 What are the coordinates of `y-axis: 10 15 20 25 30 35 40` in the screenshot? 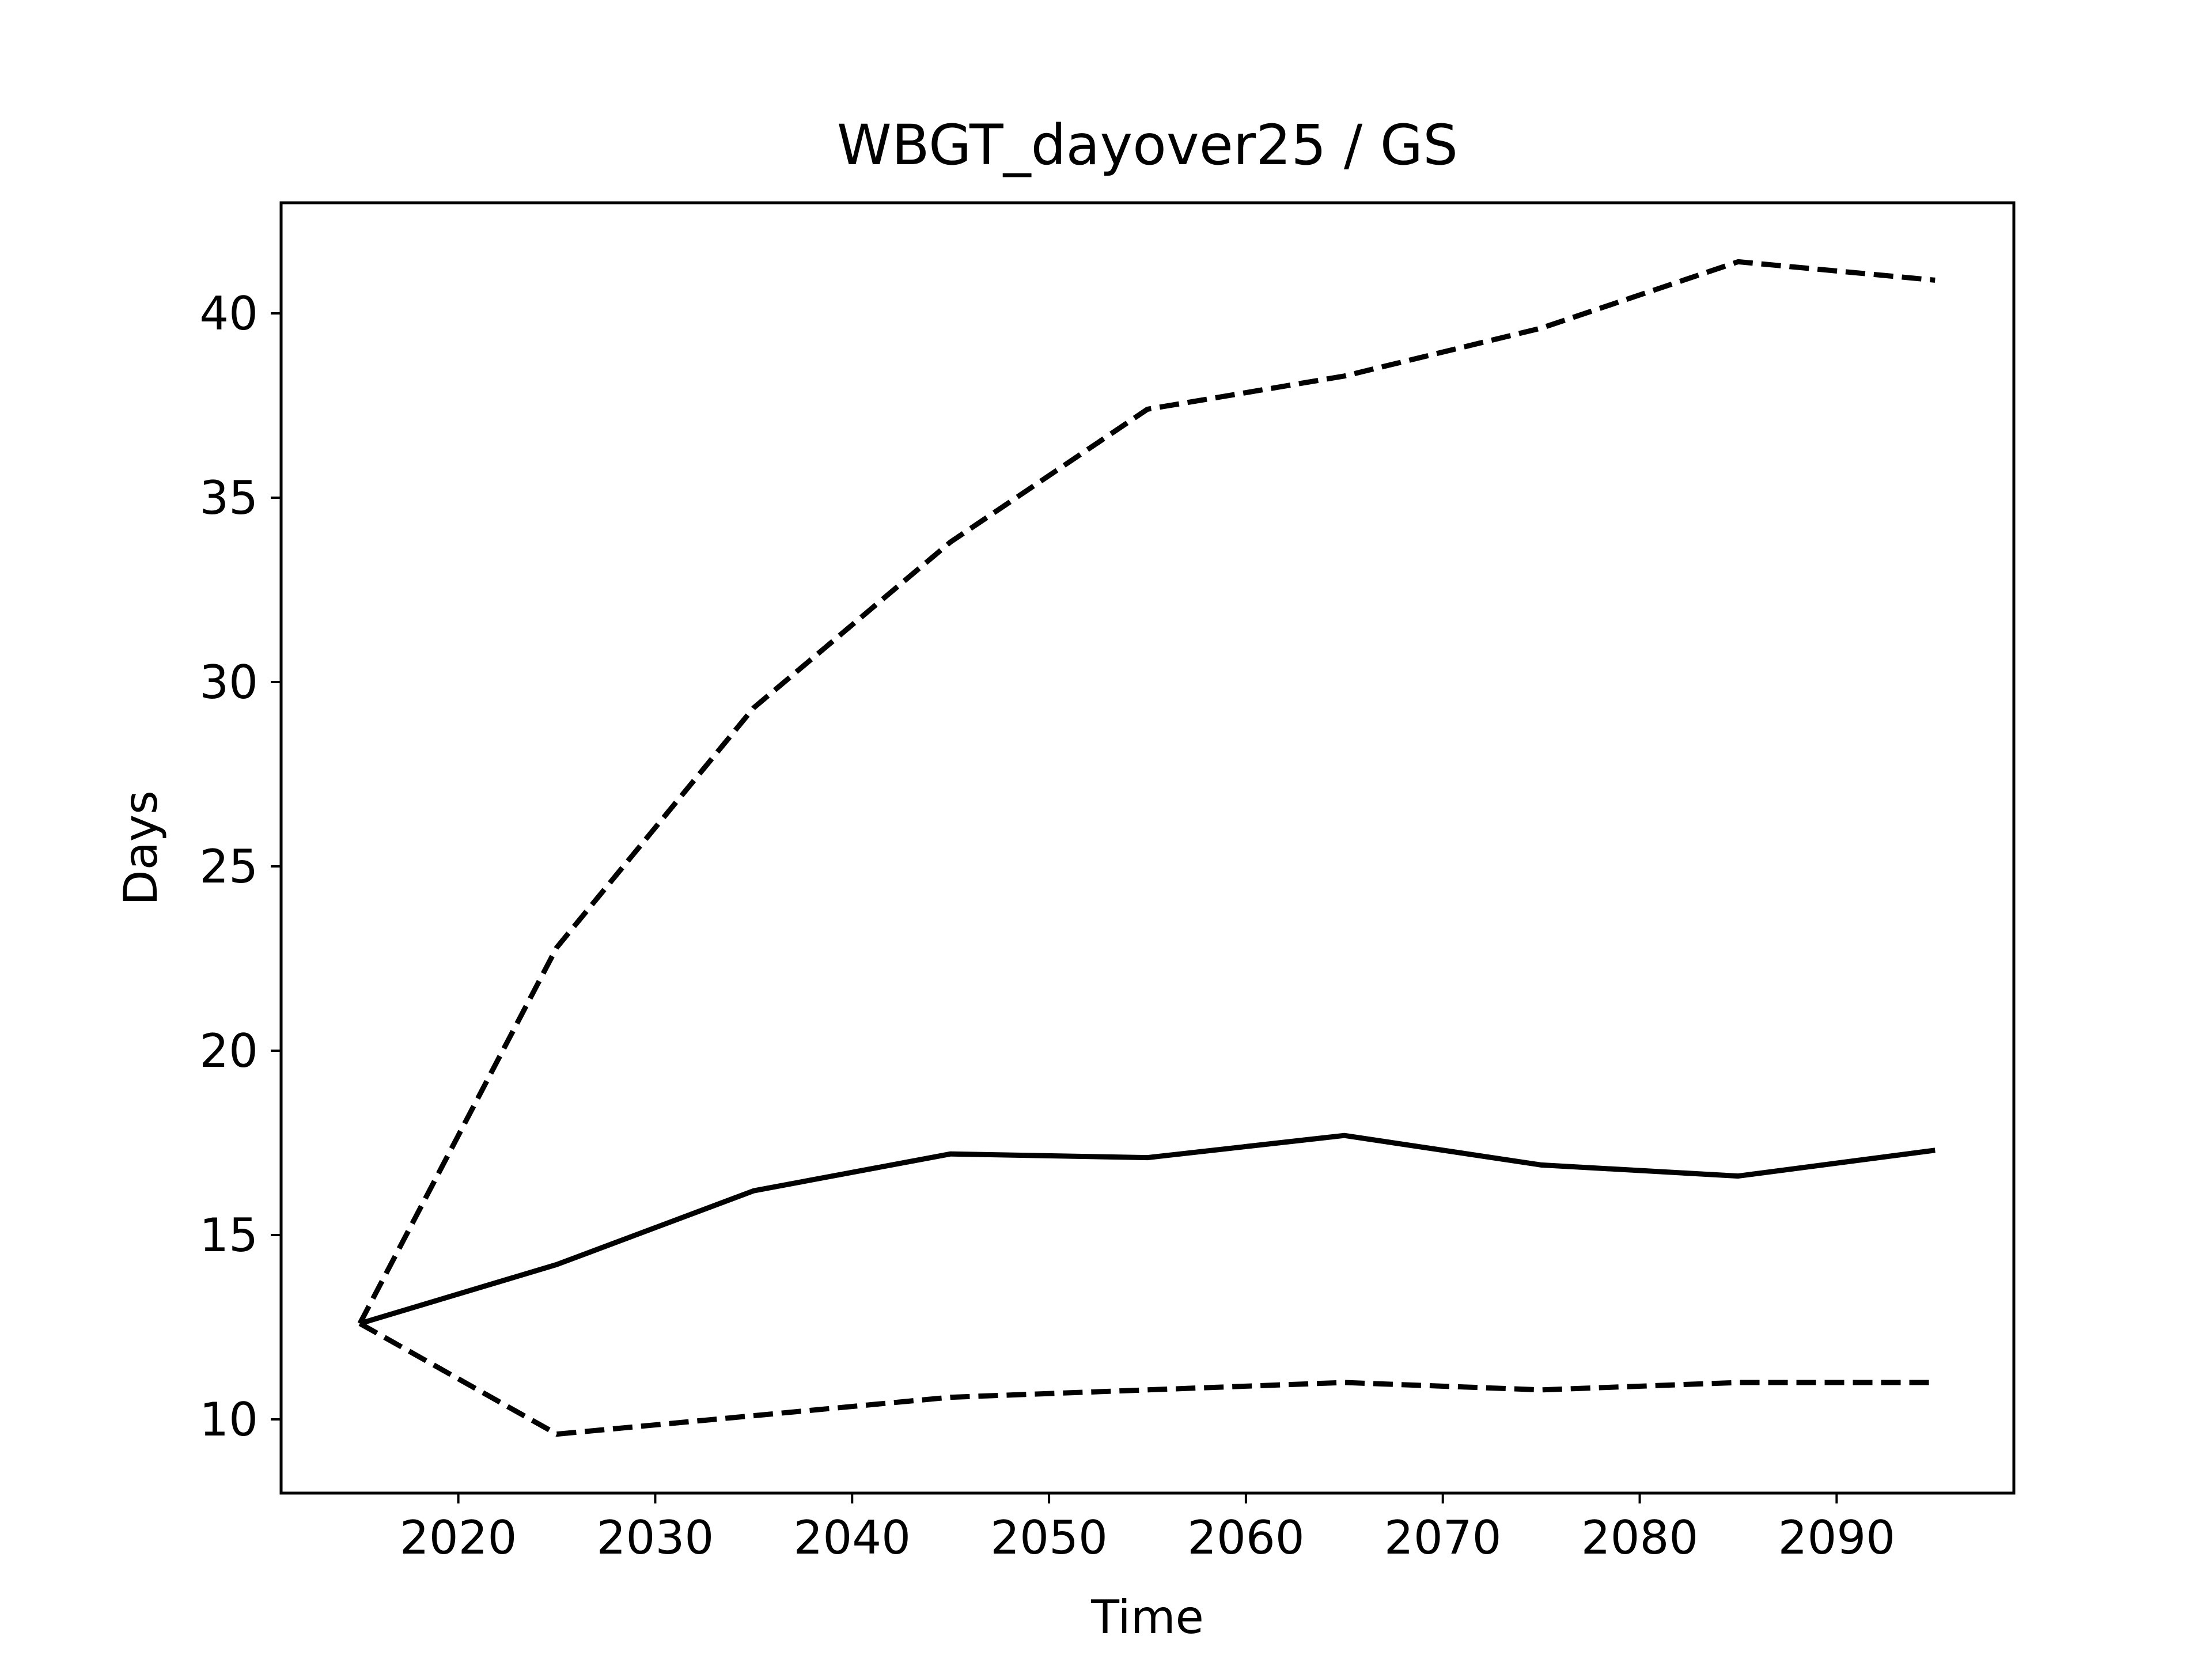 It's located at (240, 866).